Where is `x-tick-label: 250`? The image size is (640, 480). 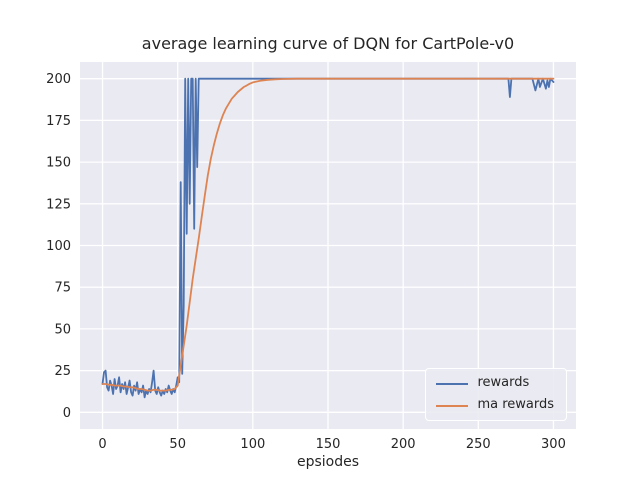 x-tick-label: 250 is located at coordinates (478, 444).